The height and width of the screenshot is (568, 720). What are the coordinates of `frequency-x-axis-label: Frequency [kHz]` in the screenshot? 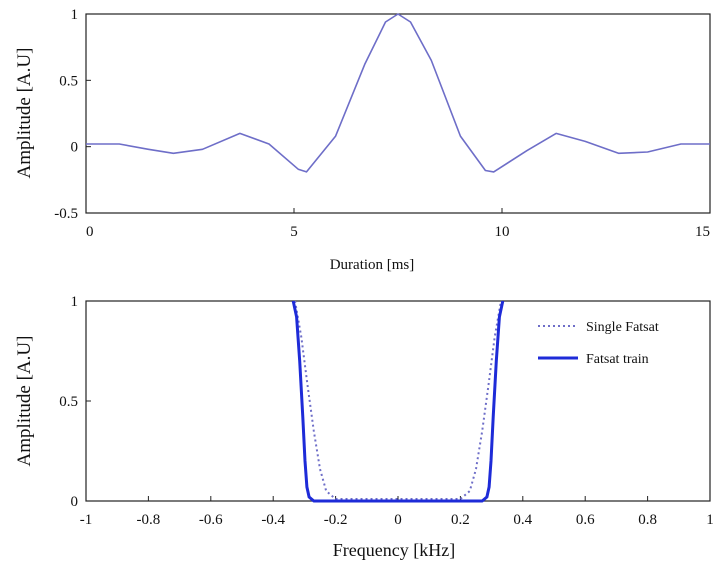 It's located at (394, 550).